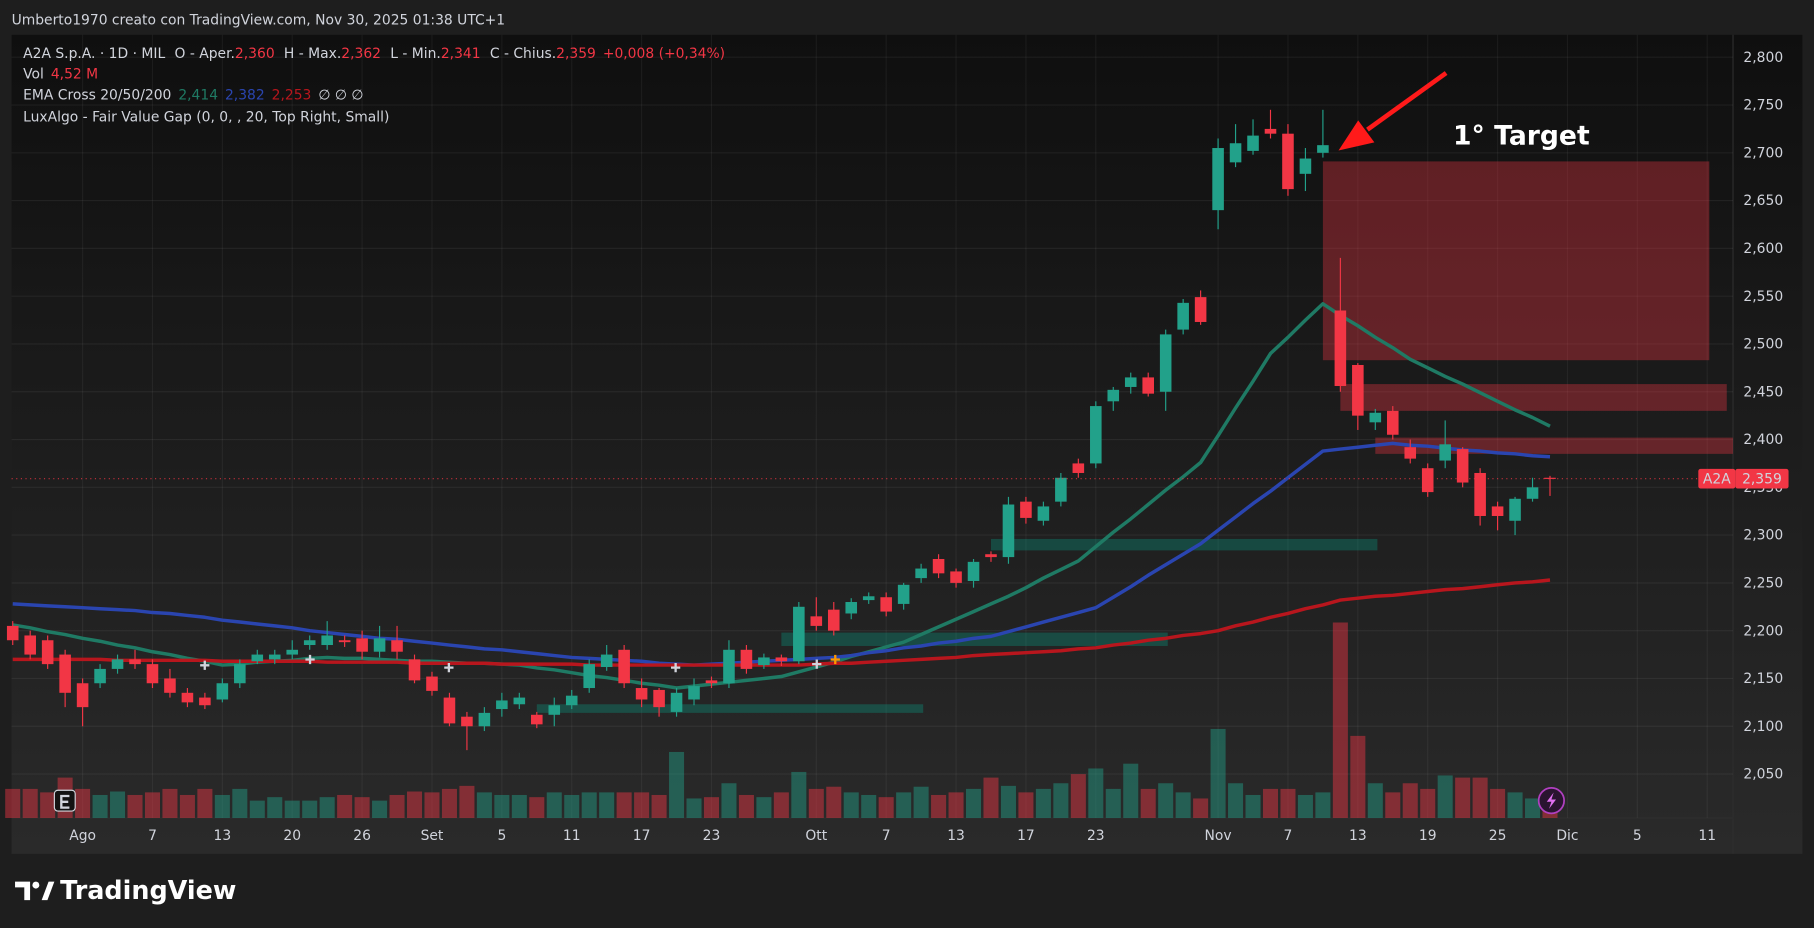 This screenshot has height=928, width=1814. I want to click on alert-badge, so click(1551, 801).